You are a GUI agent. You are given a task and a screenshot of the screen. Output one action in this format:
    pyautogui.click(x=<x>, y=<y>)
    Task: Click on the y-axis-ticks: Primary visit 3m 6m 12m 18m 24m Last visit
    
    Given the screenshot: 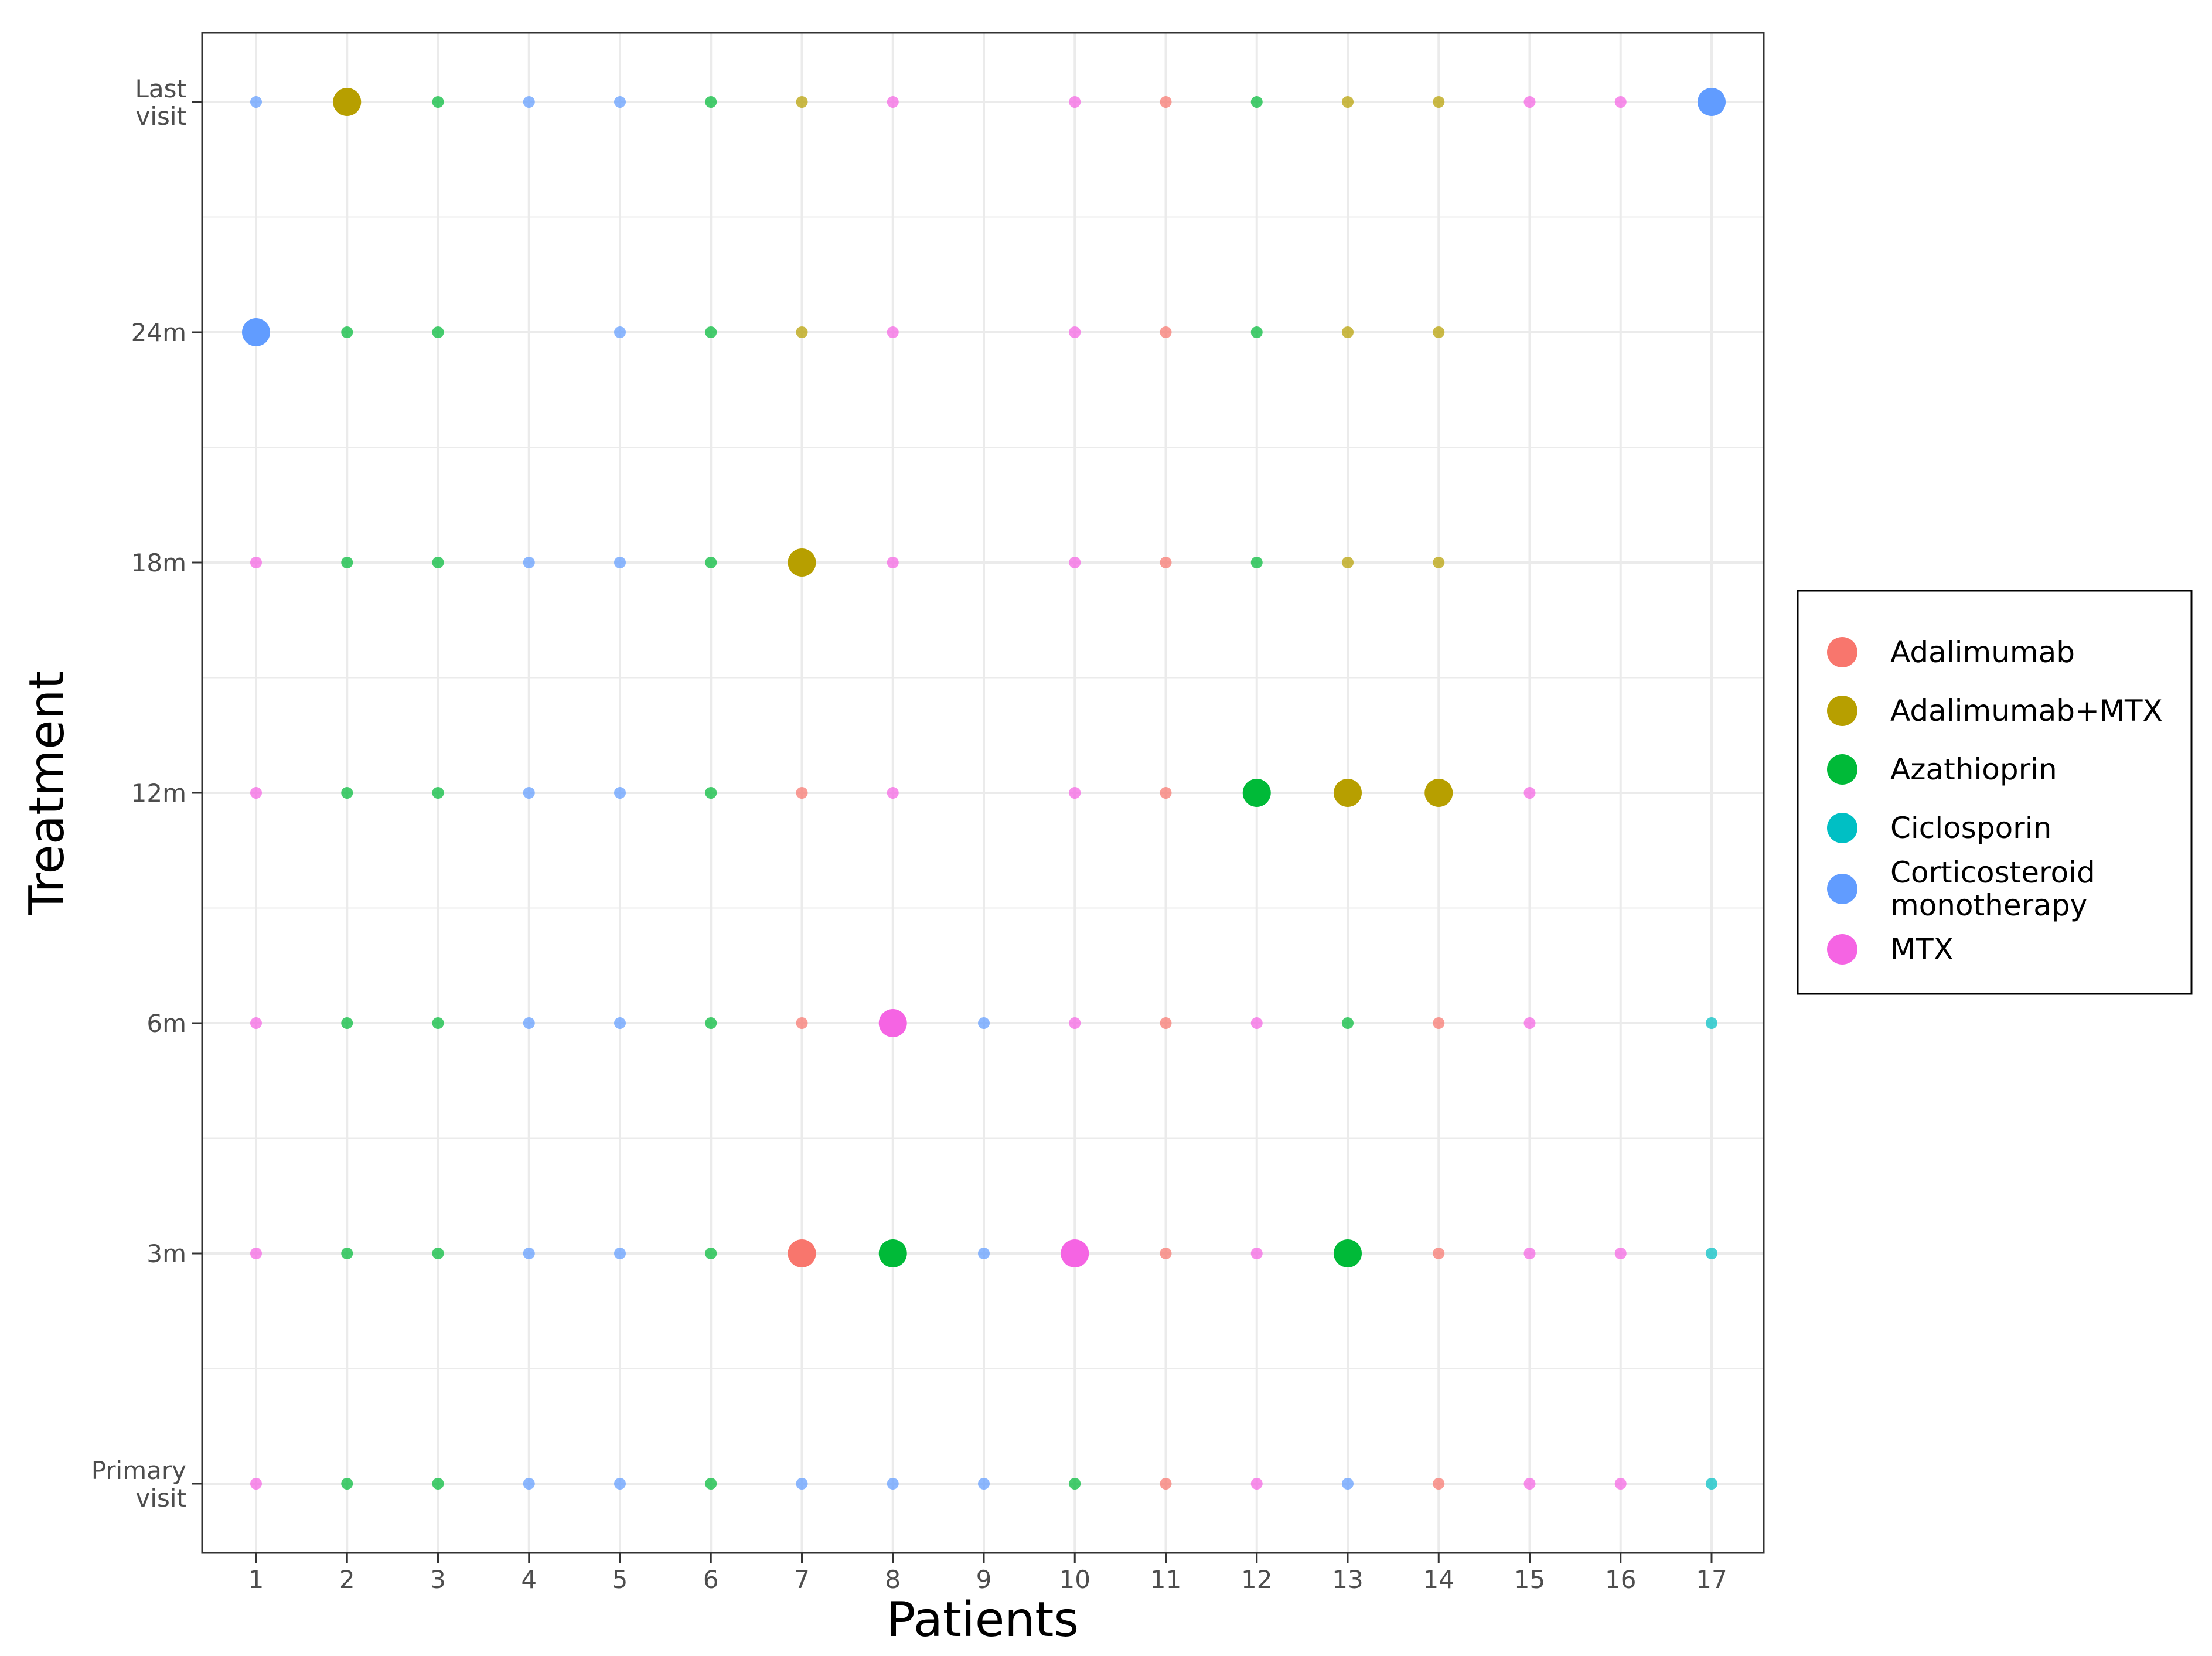 What is the action you would take?
    pyautogui.click(x=146, y=793)
    